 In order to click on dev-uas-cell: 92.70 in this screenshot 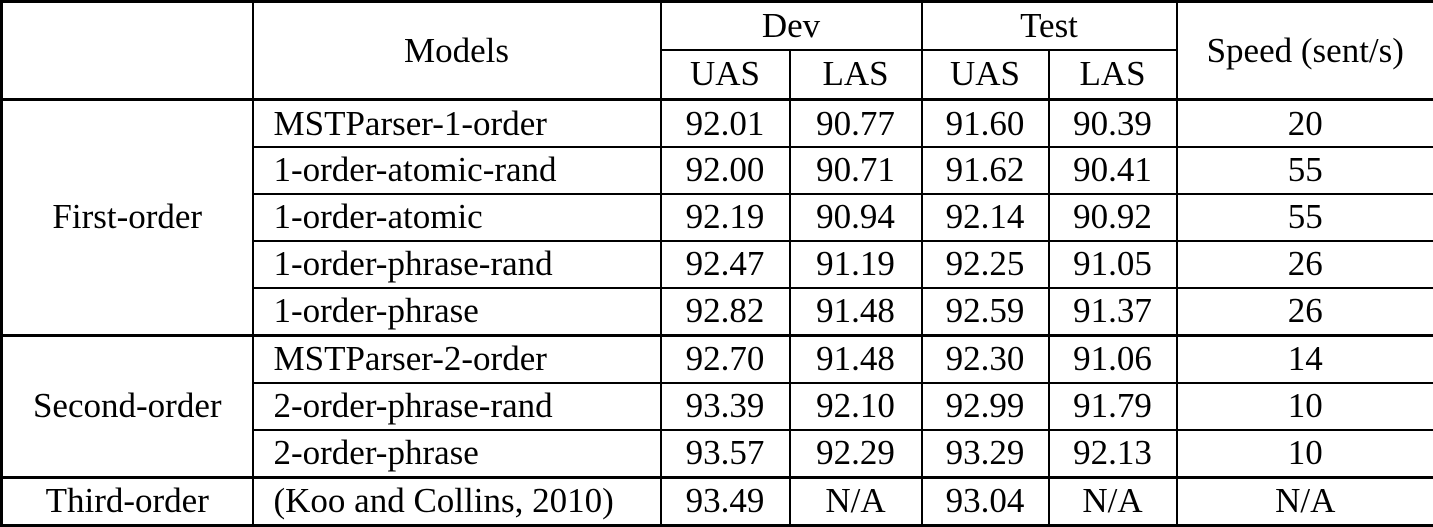, I will do `click(725, 358)`.